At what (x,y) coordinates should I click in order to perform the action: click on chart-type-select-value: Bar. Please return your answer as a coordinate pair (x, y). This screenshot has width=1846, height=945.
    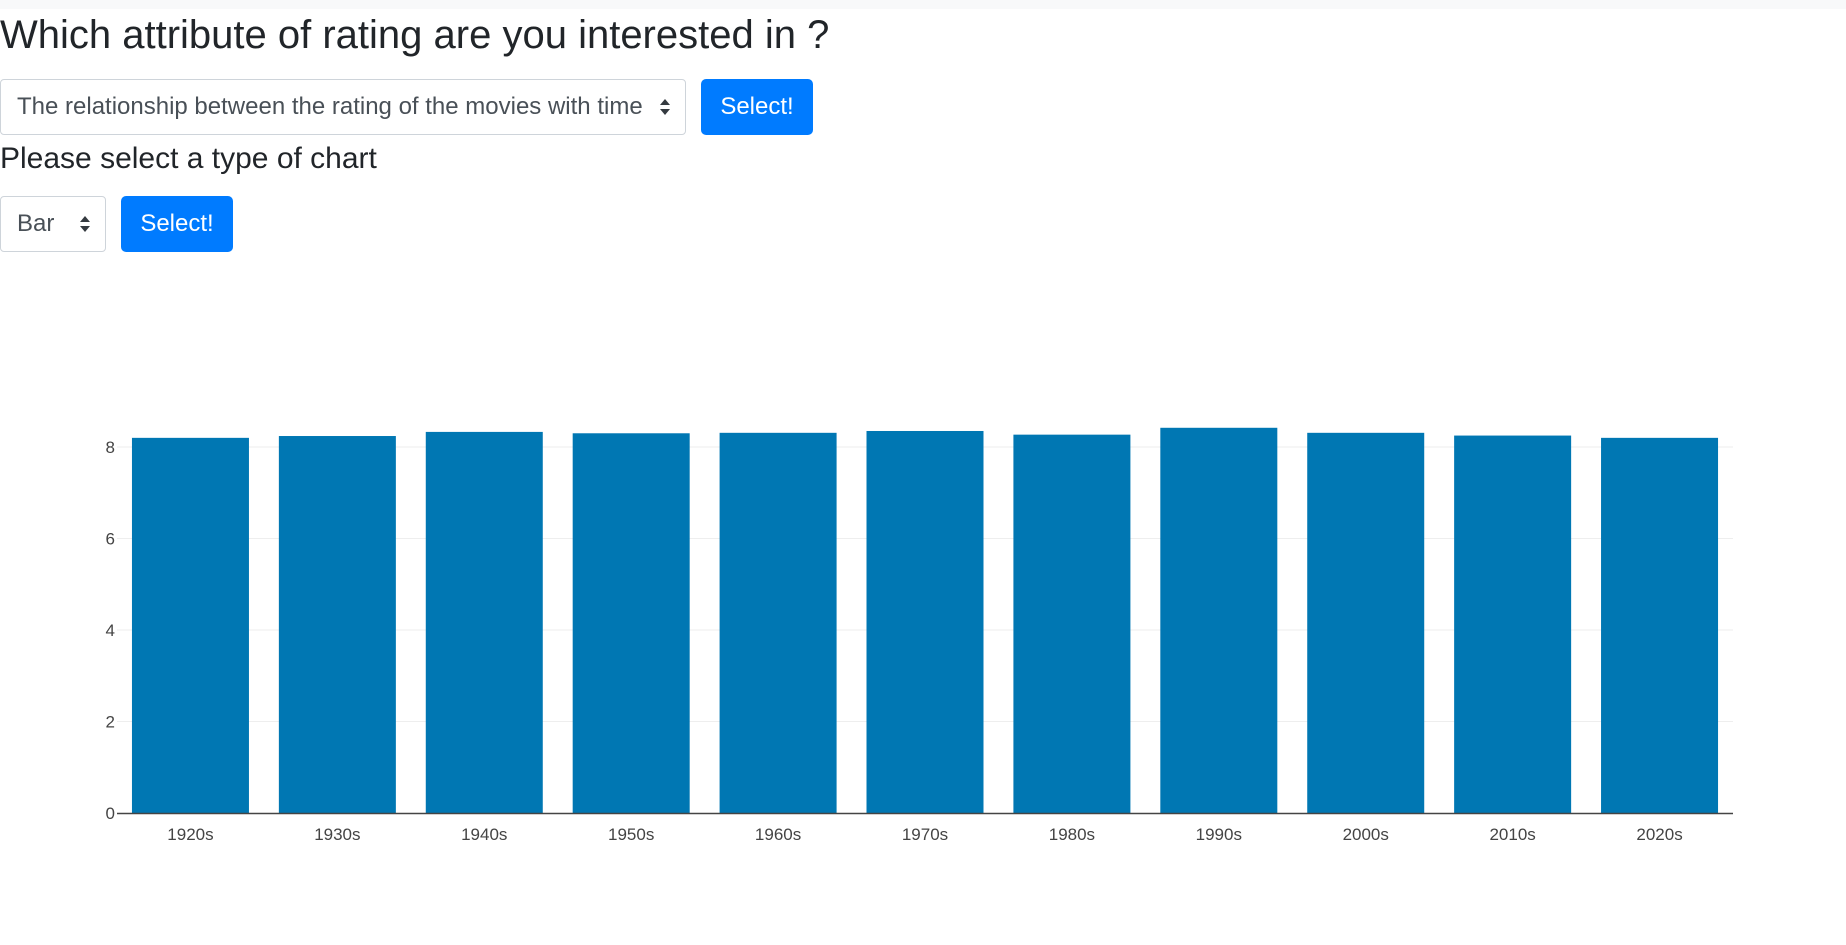
    Looking at the image, I should click on (36, 223).